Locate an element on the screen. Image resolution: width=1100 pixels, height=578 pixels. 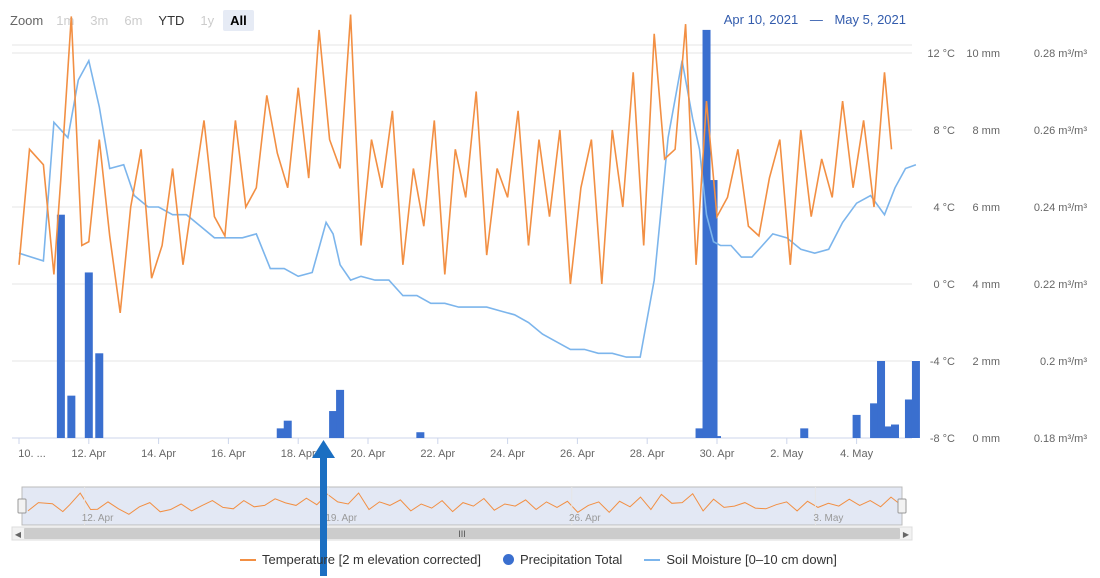
y-tick-label-temperature: -8 °C is located at coordinates (942, 439).